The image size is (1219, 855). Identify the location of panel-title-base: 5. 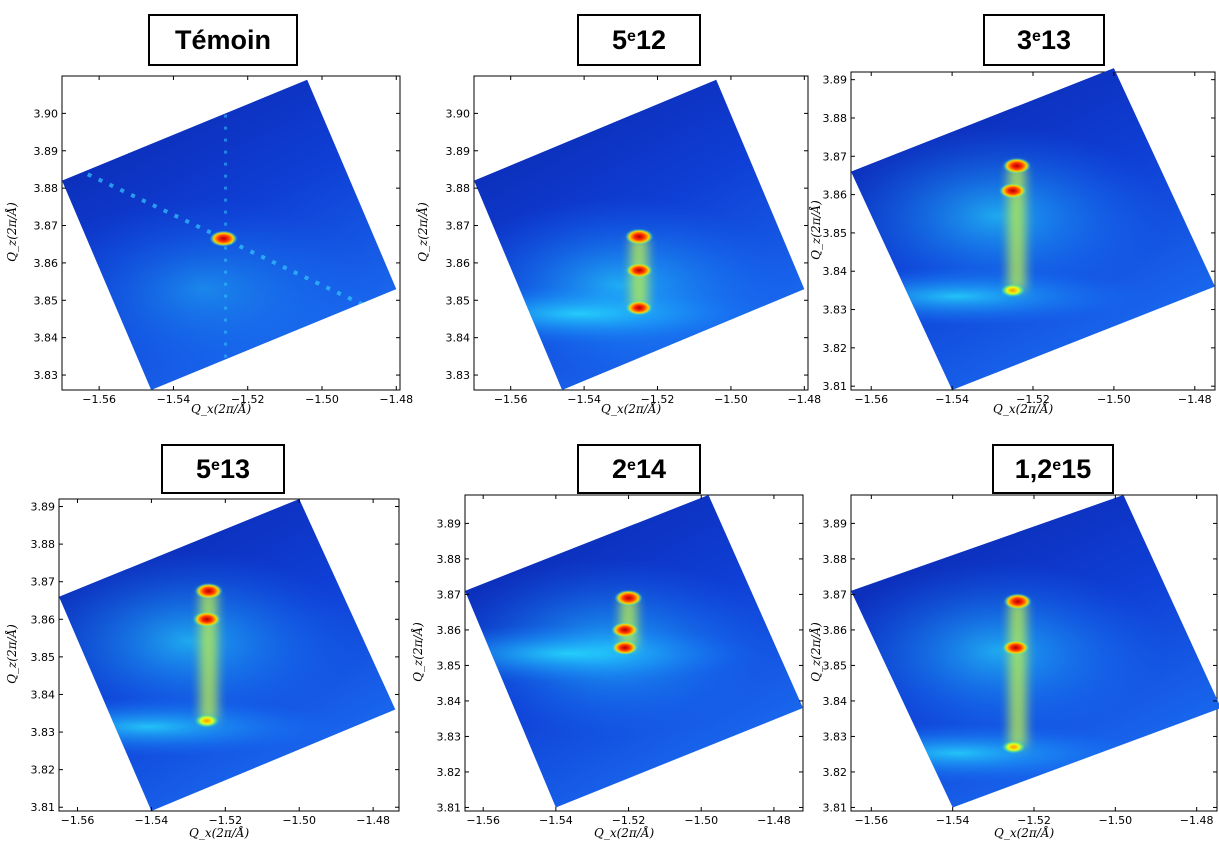
(620, 39).